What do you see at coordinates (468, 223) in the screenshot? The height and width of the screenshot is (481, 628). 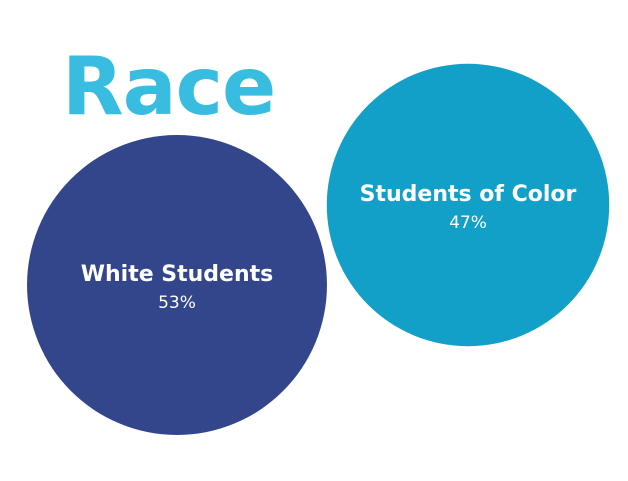 I see `value-label: 47%` at bounding box center [468, 223].